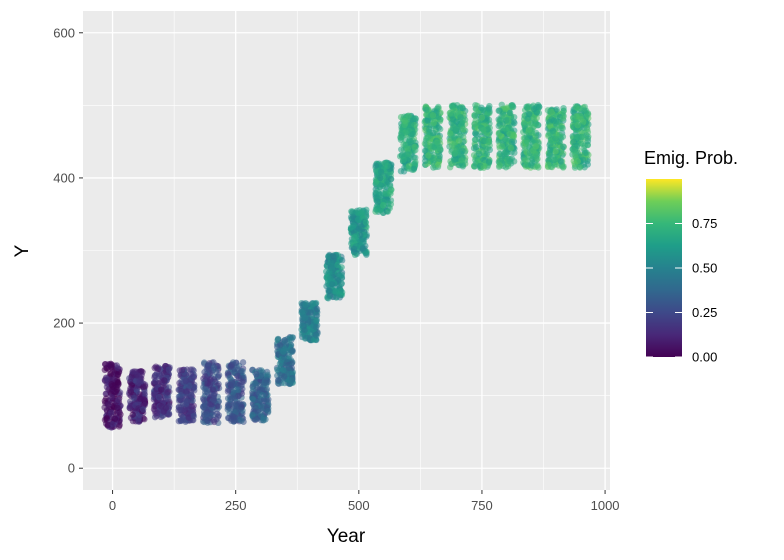 The image size is (784, 560). Describe the element at coordinates (704, 268) in the screenshot. I see `legend-tick-label: 0.50` at that location.